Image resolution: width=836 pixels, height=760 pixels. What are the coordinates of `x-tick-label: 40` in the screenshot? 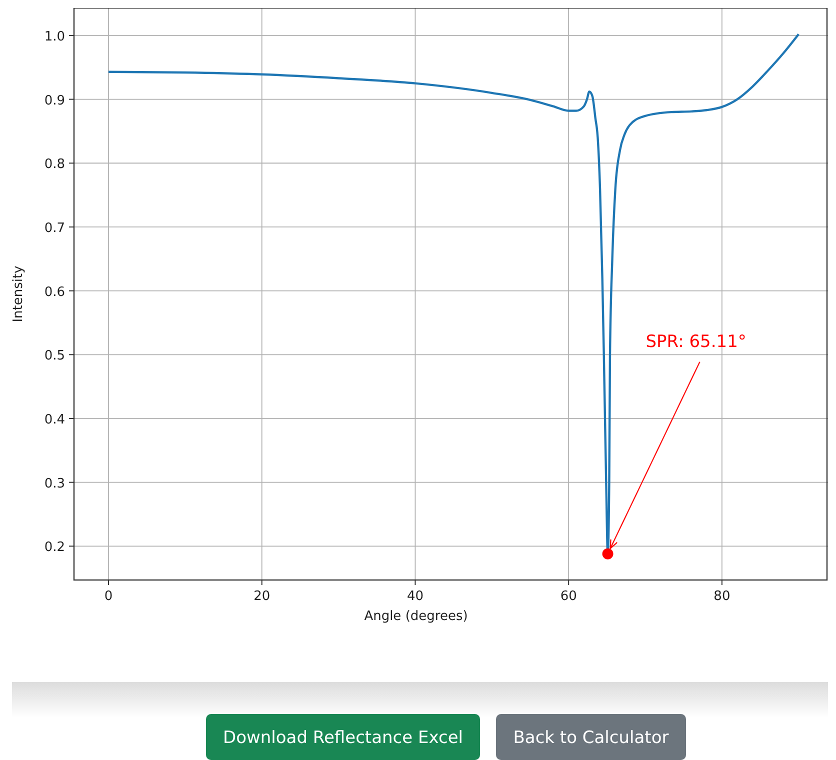 It's located at (415, 596).